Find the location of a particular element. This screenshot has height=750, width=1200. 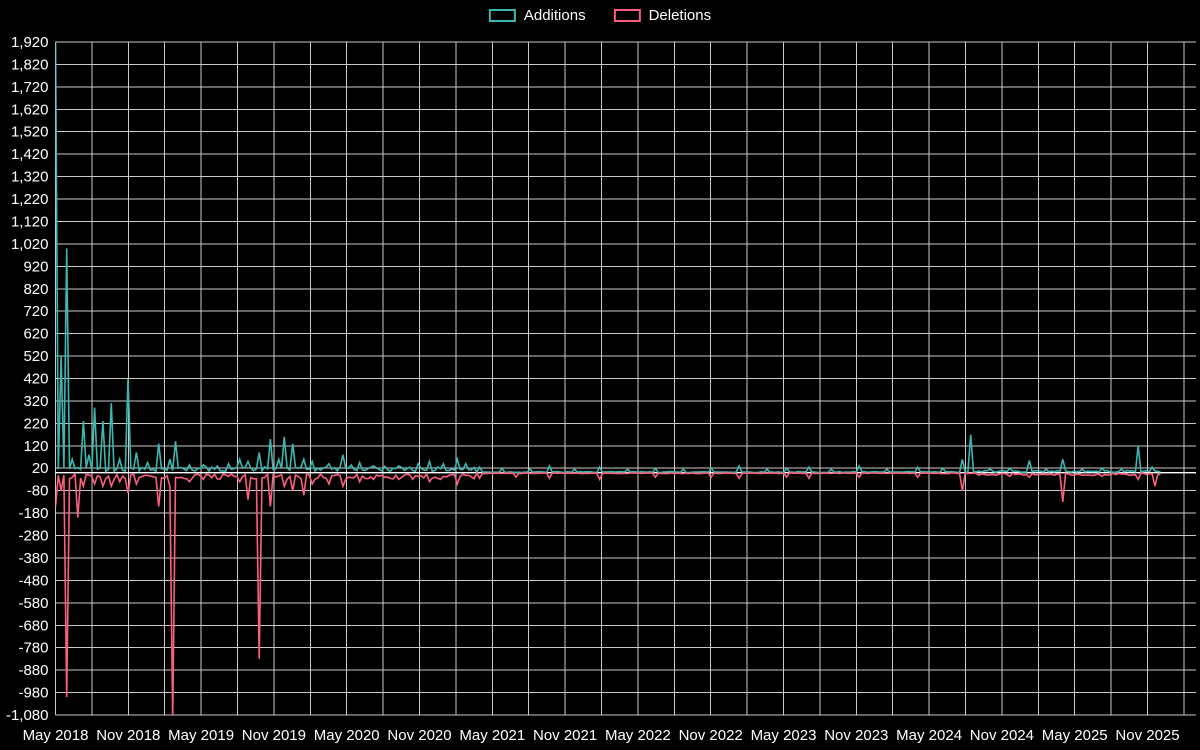

y-tick-label: 1,020 is located at coordinates (30, 244).